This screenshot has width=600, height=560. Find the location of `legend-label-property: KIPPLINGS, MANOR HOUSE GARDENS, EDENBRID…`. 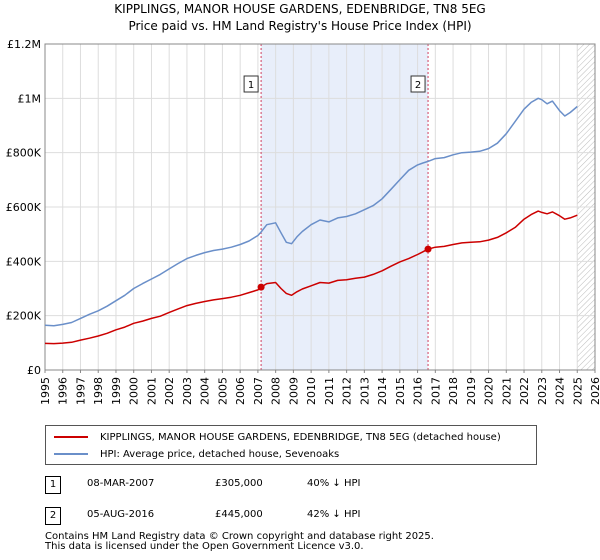

legend-label-property: KIPPLINGS, MANOR HOUSE GARDENS, EDENBRID… is located at coordinates (300, 437).